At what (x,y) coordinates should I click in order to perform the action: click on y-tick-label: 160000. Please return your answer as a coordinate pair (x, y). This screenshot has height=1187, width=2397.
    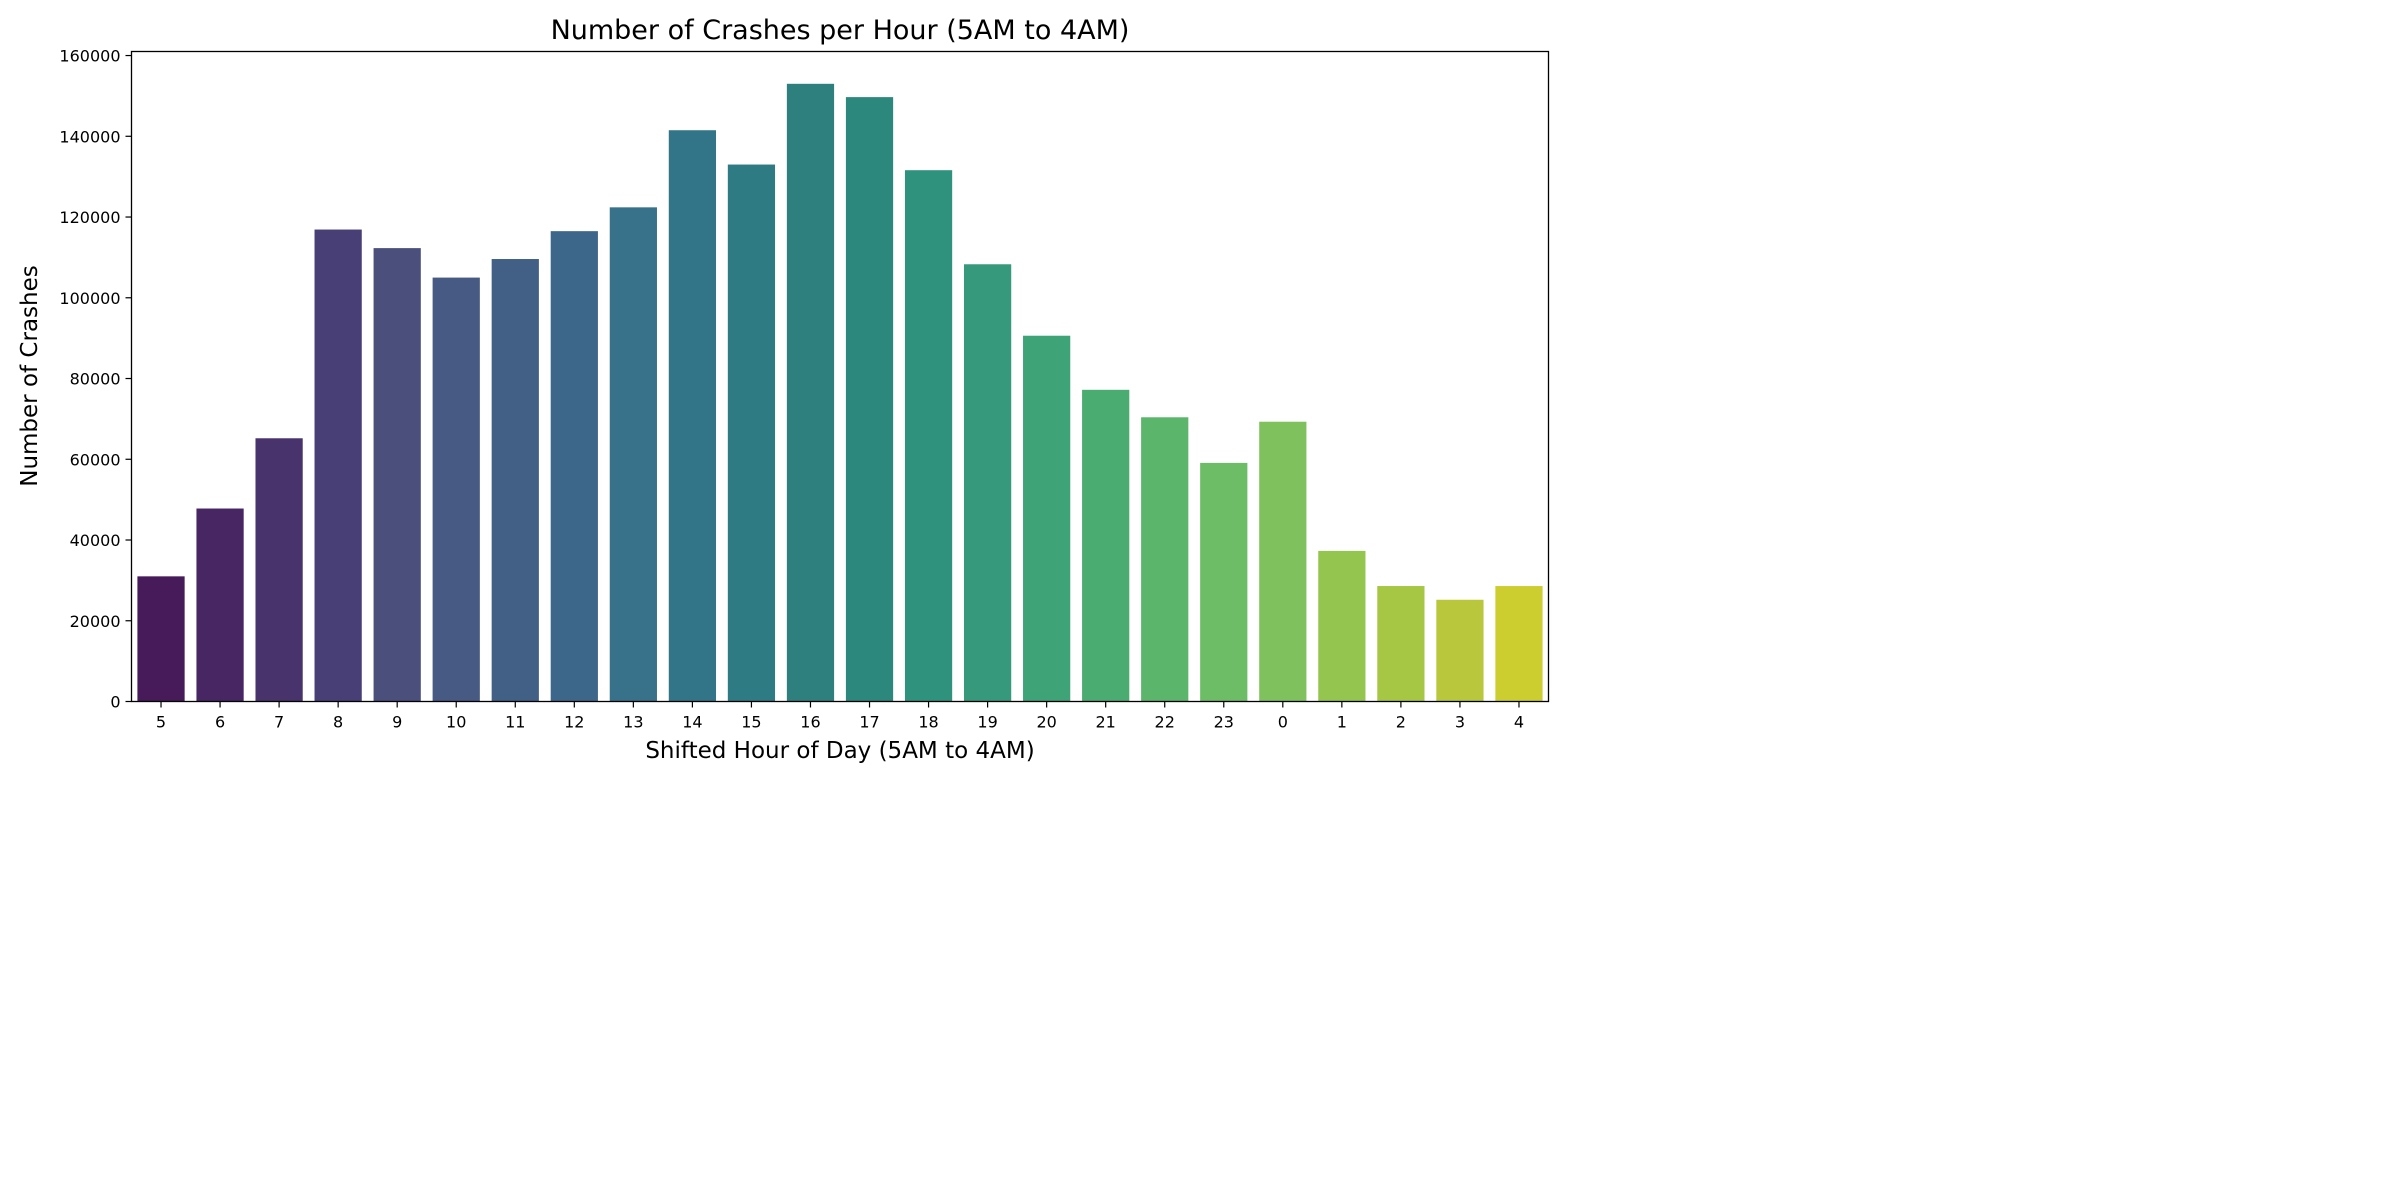
    Looking at the image, I should click on (89, 56).